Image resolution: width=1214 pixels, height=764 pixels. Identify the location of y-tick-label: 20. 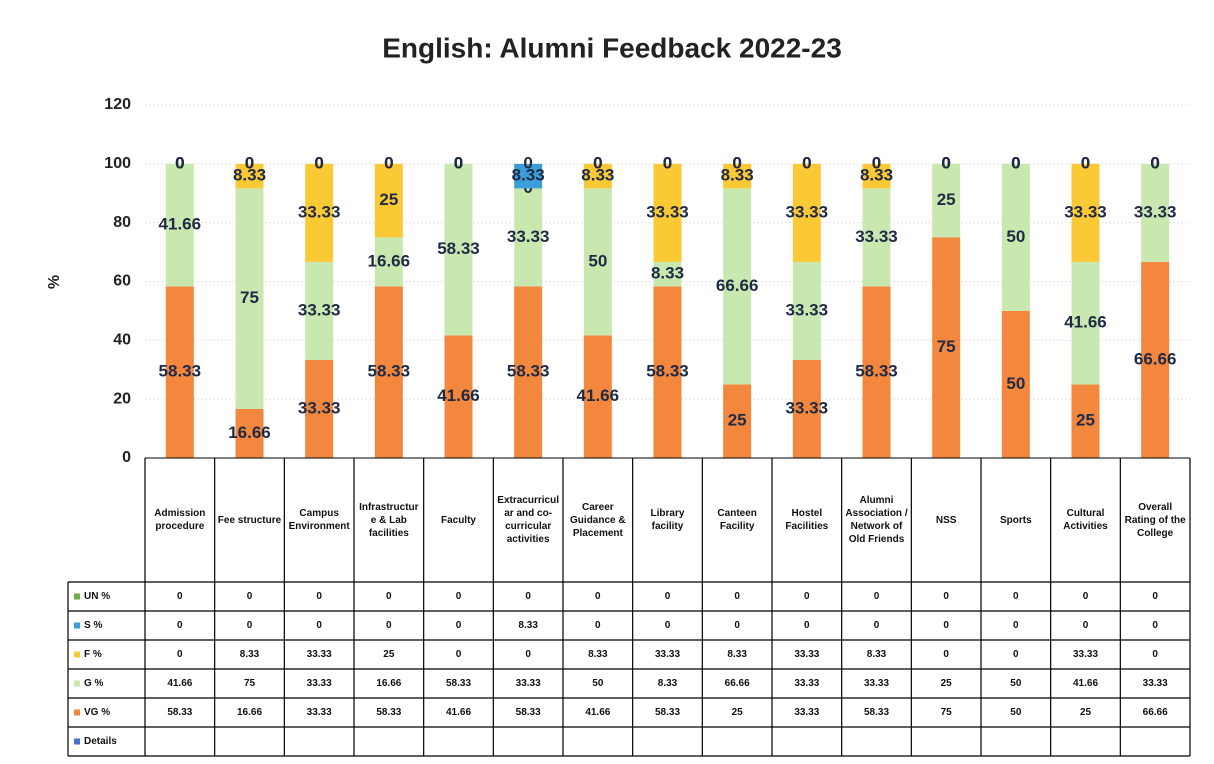
(122, 398).